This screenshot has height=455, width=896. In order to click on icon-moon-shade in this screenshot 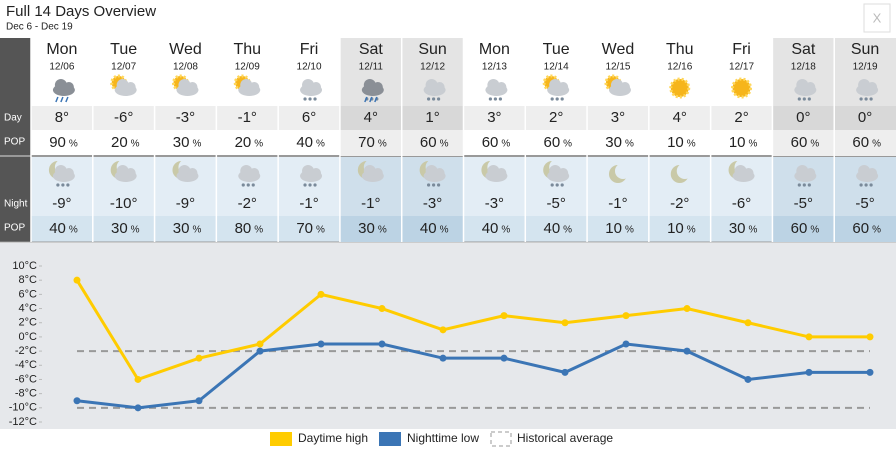, I will do `click(622, 171)`.